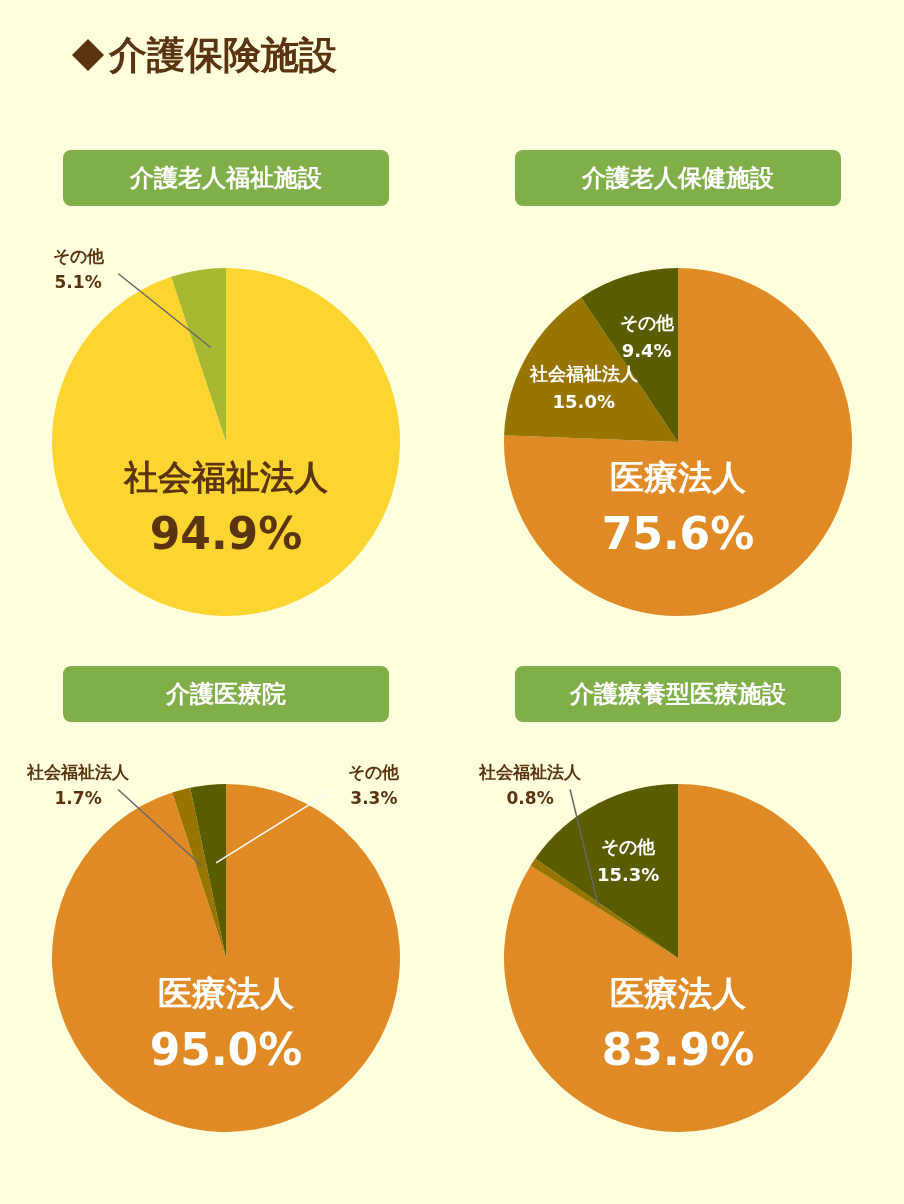  I want to click on chart-title: 介護老人福祉施設, so click(226, 178).